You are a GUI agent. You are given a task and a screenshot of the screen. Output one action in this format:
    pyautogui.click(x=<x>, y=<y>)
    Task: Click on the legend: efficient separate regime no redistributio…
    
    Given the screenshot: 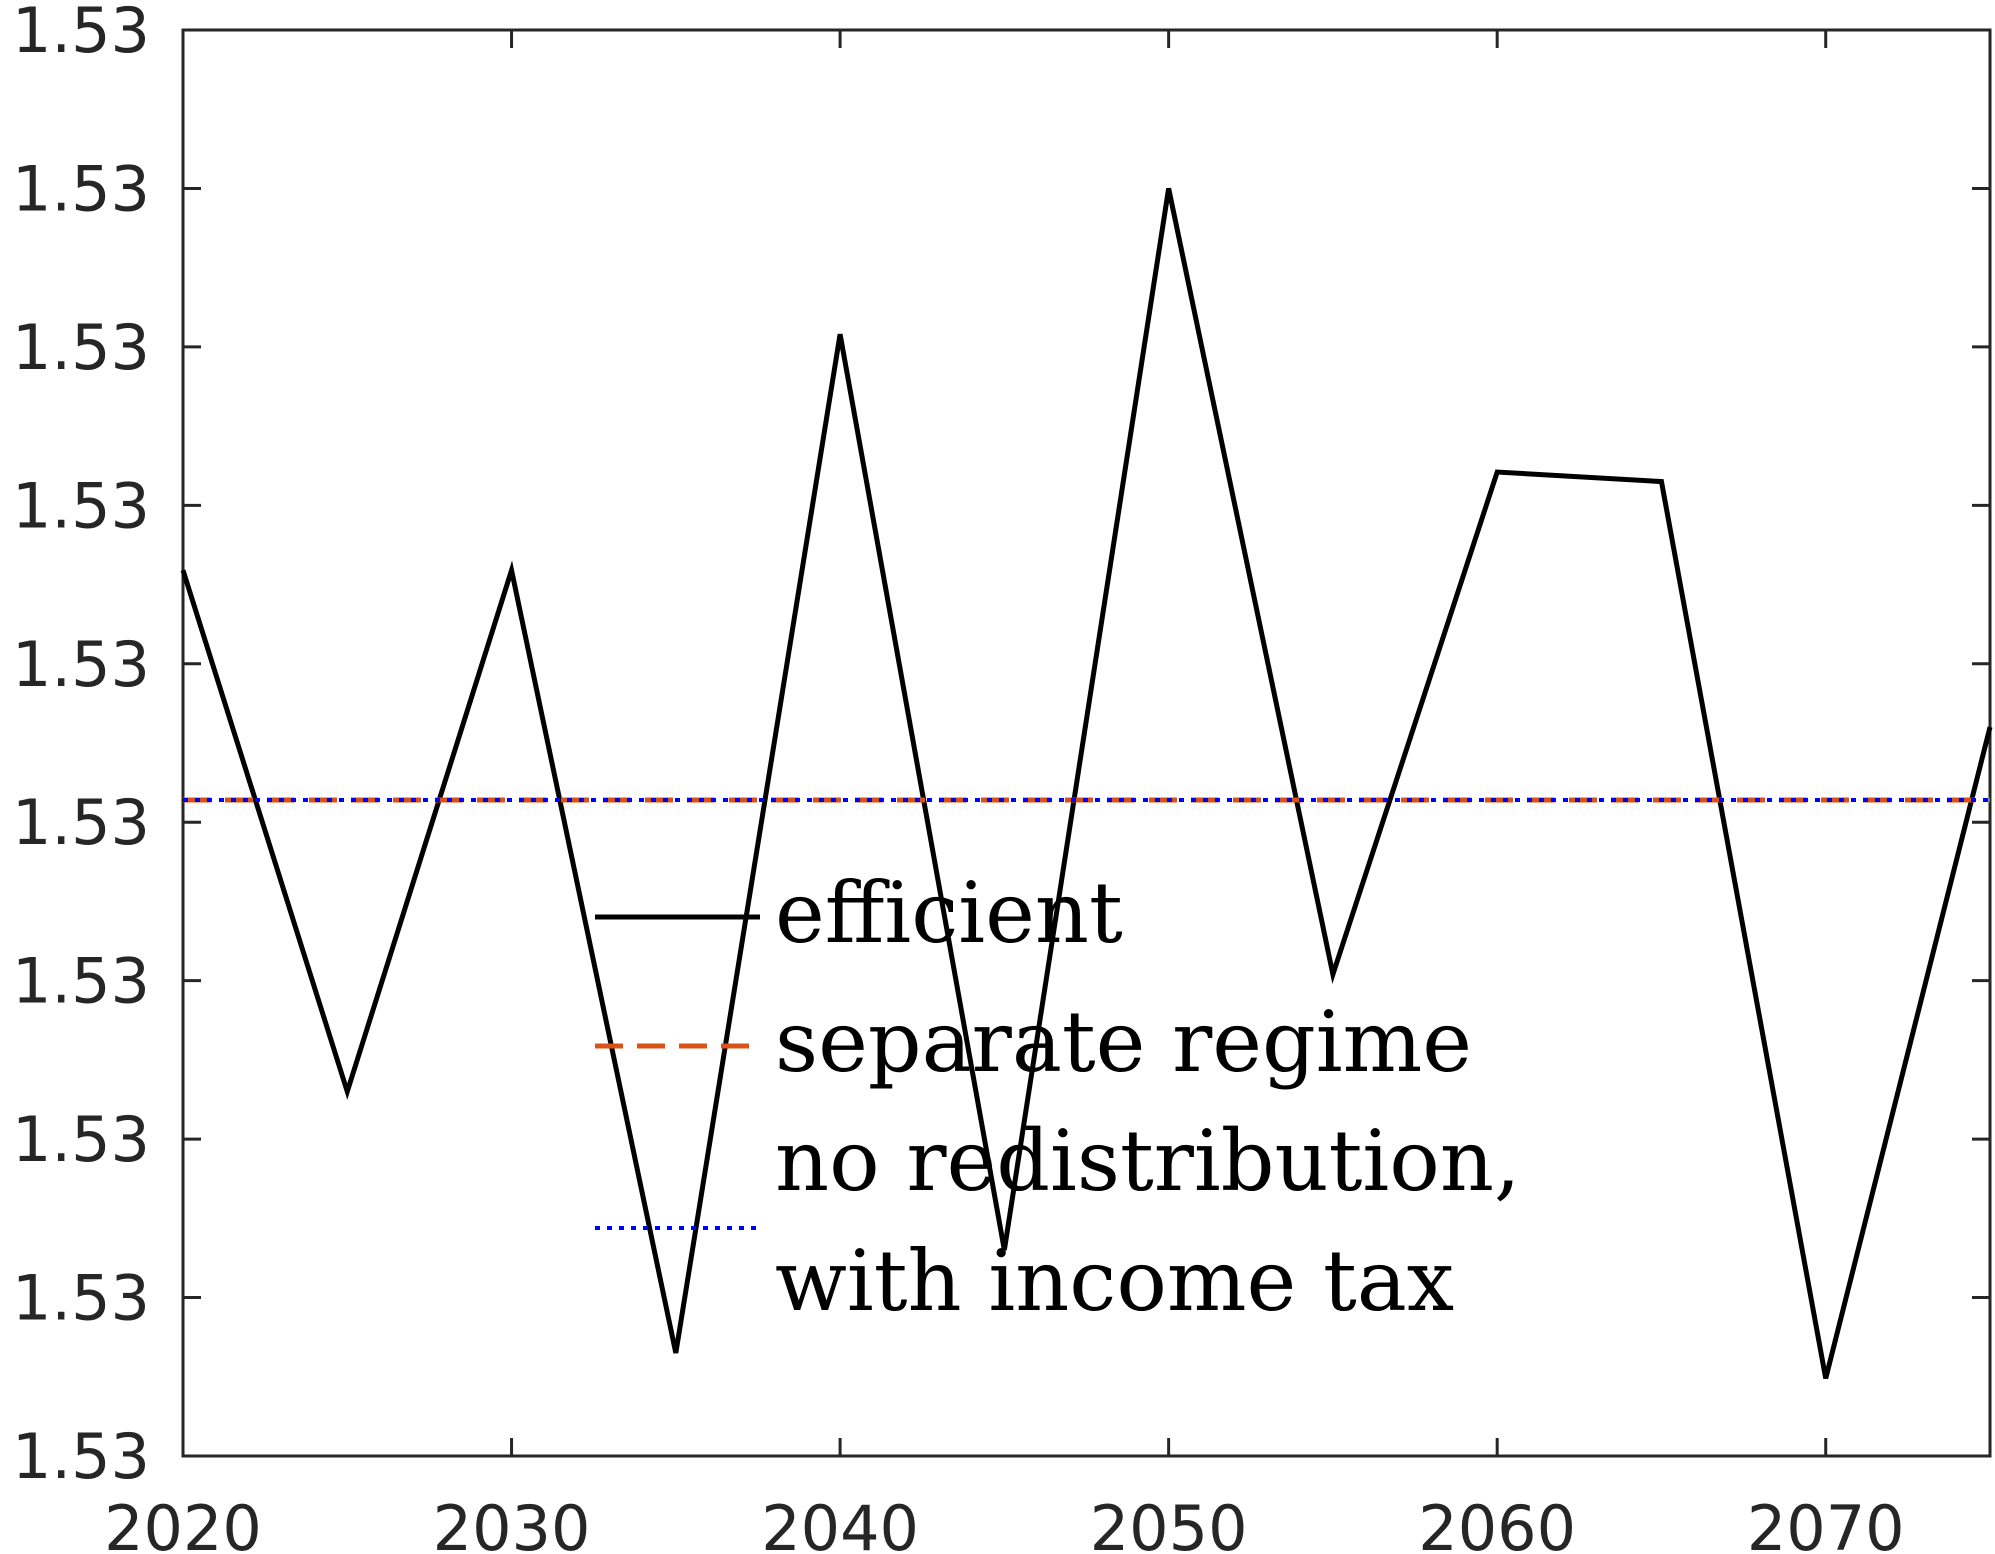 What is the action you would take?
    pyautogui.click(x=1058, y=1097)
    